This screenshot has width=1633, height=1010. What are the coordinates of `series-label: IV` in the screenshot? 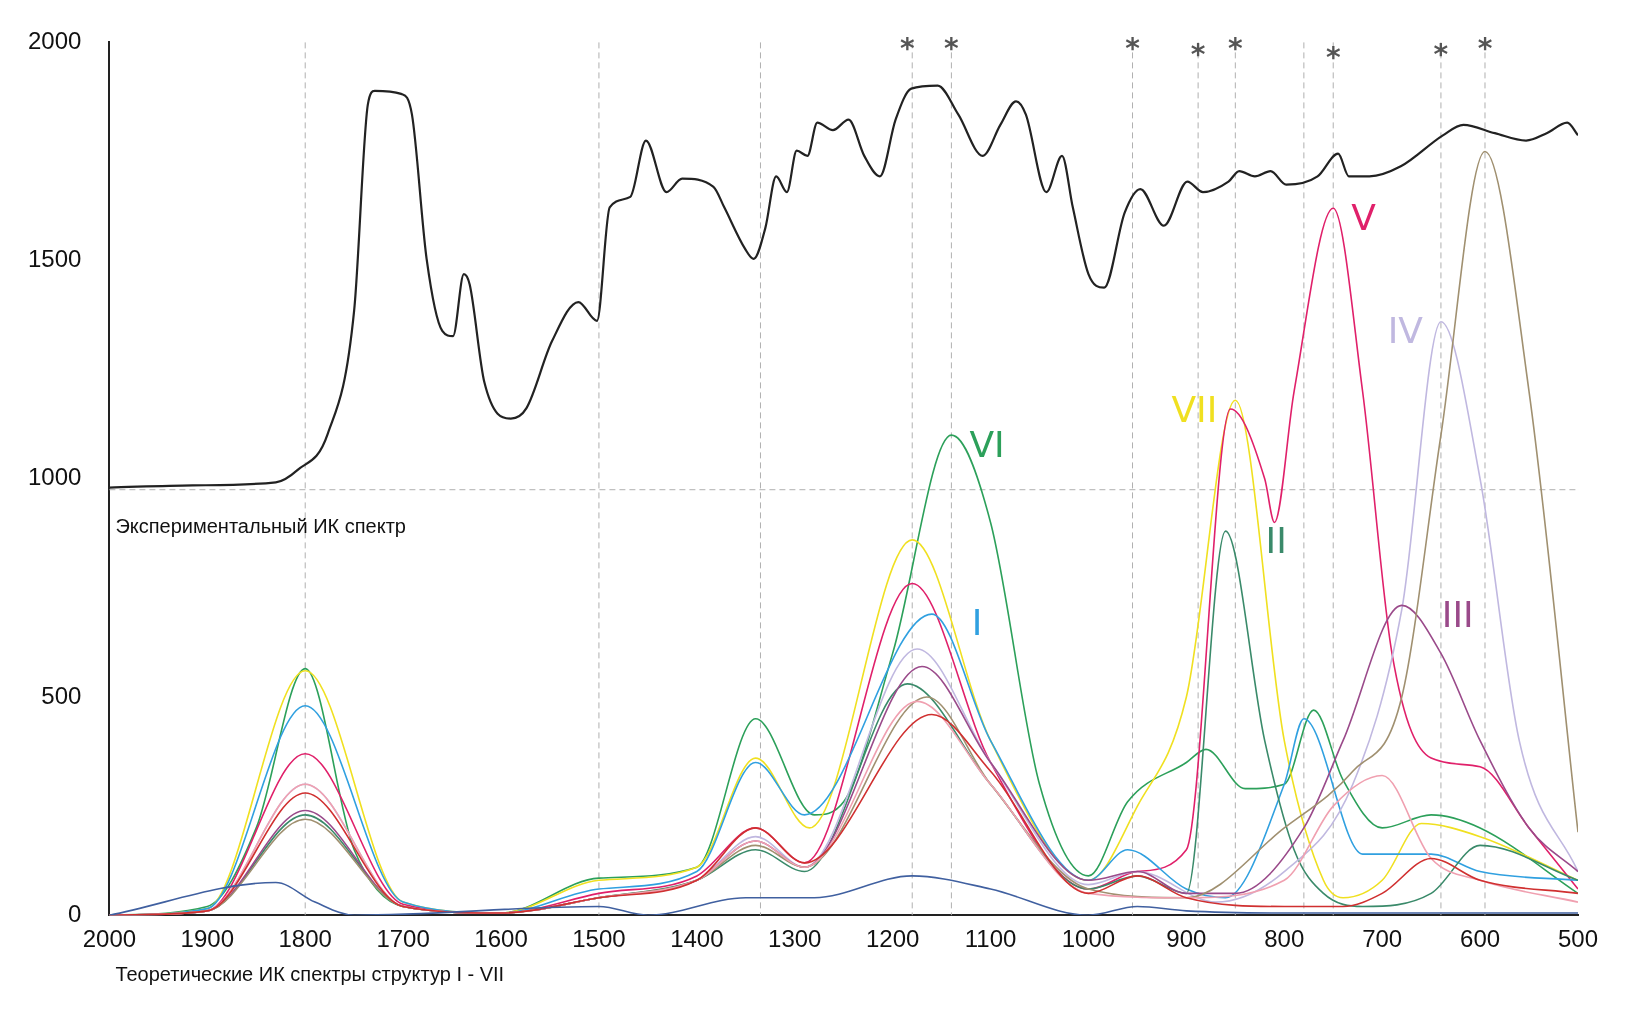 It's located at (1405, 331).